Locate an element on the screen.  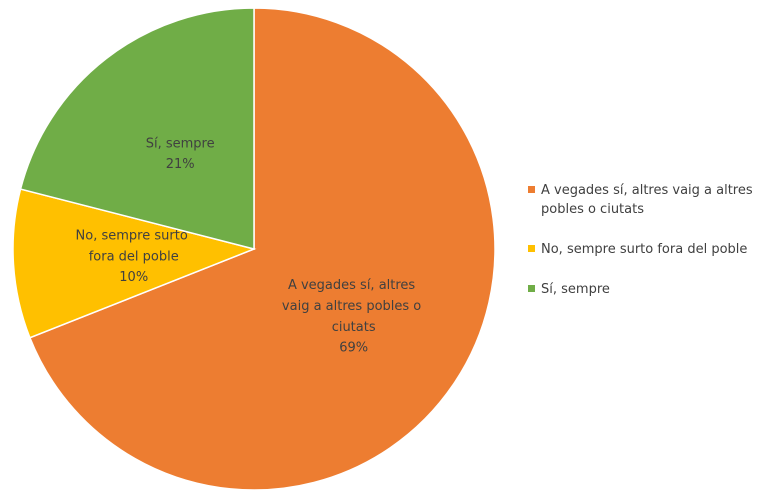
legend-label: Sí, sempre is located at coordinates (575, 289).